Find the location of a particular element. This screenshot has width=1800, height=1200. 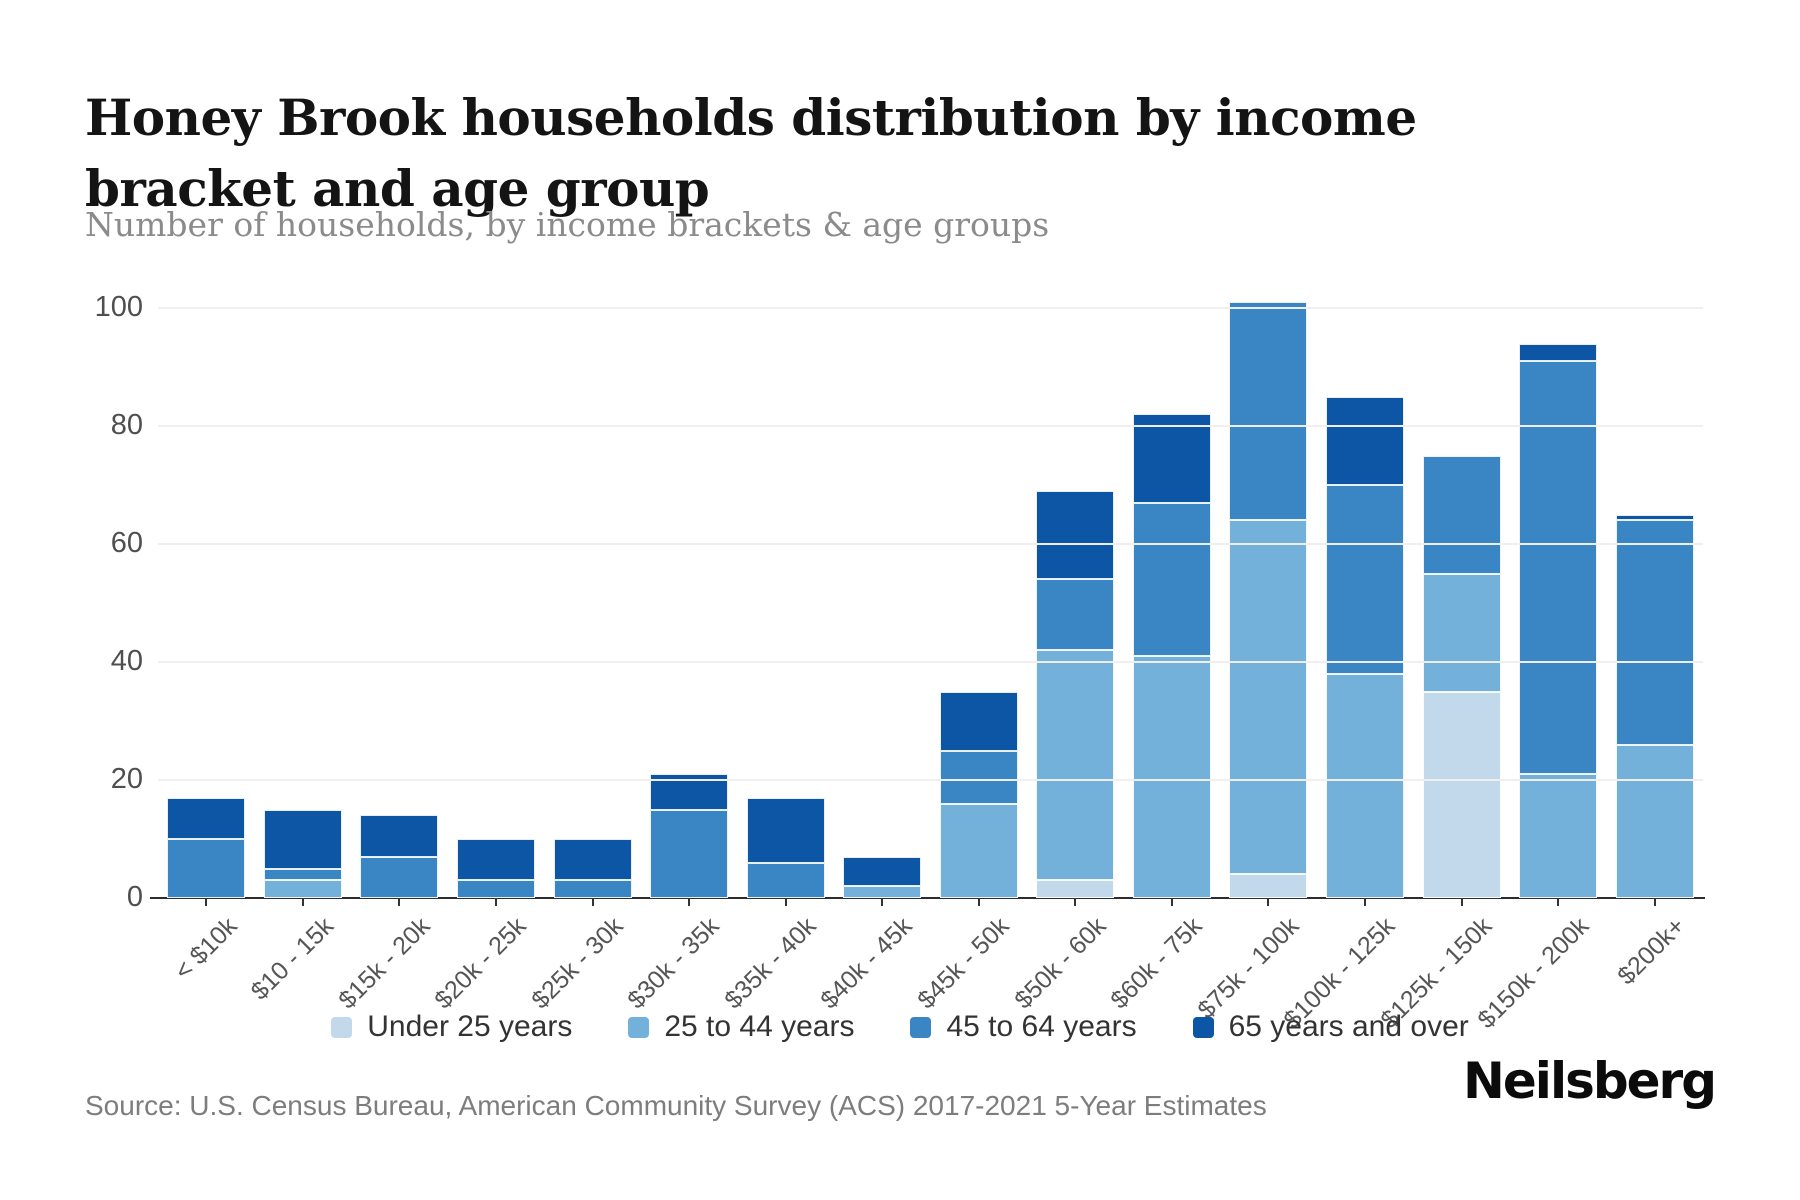

legend-item-45-to-64: 45 to 64 years is located at coordinates (1023, 1027).